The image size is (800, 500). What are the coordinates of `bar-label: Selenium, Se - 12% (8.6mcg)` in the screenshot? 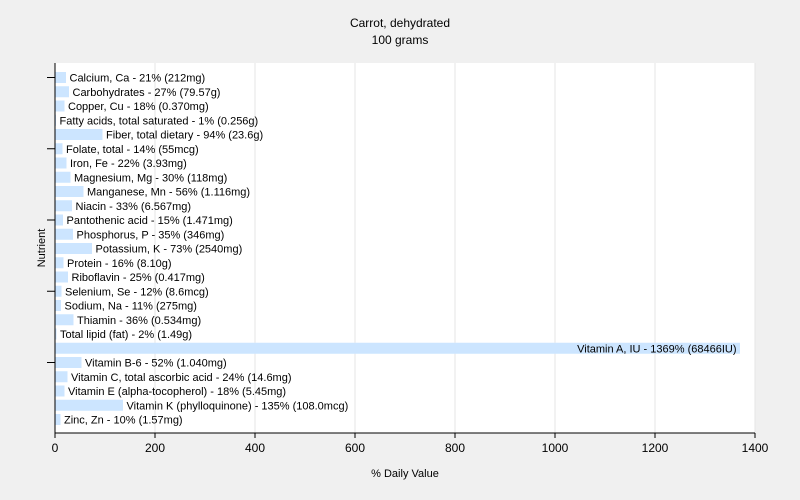 It's located at (137, 292).